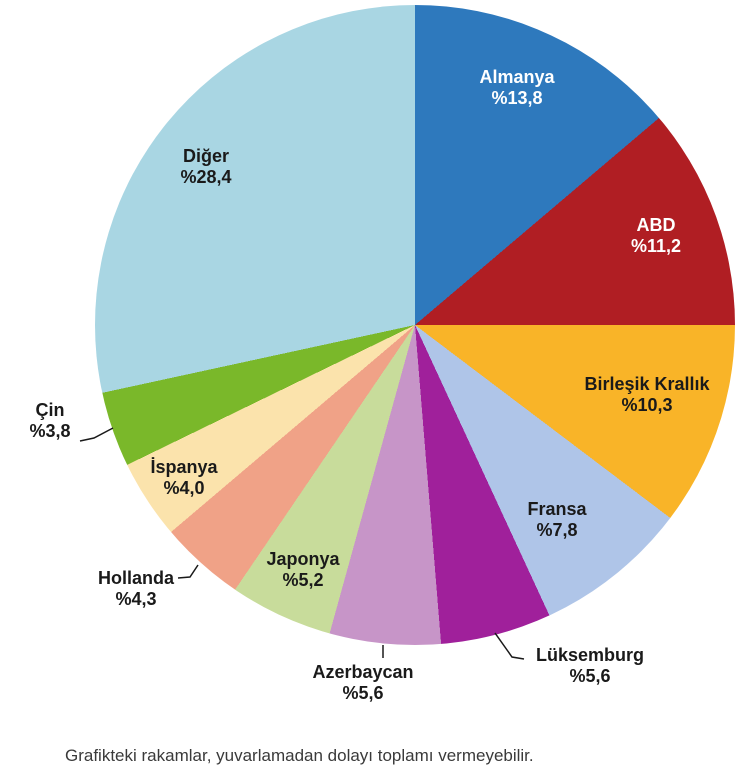  What do you see at coordinates (50, 410) in the screenshot?
I see `slice-name: Çin` at bounding box center [50, 410].